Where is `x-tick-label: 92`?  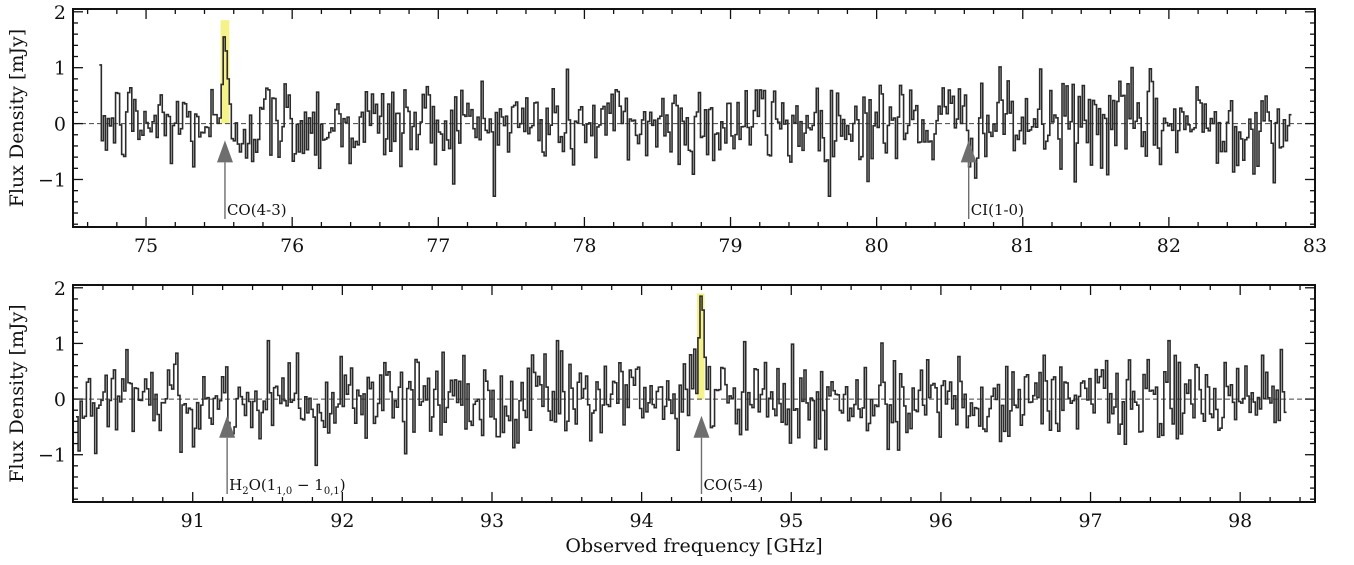 x-tick-label: 92 is located at coordinates (342, 521).